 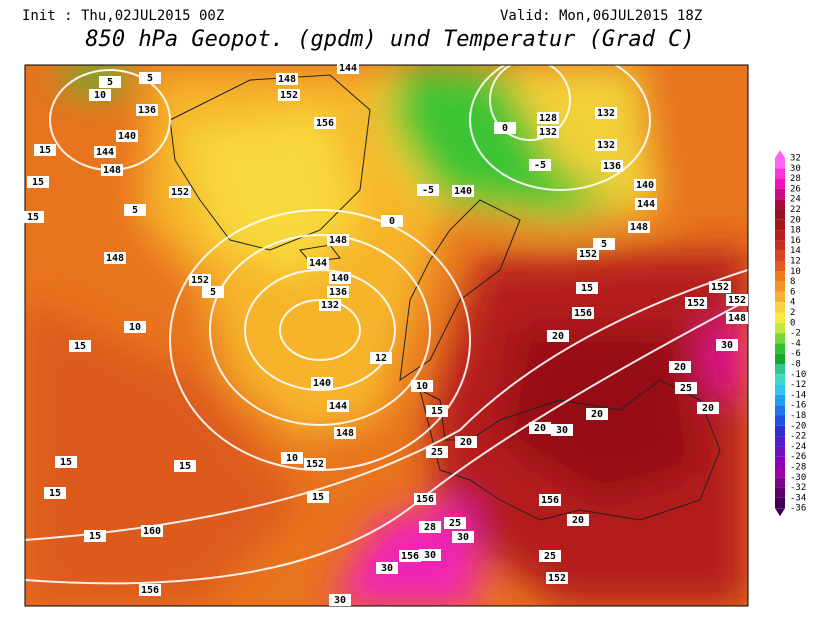 I want to click on colorbar-tip-top, so click(x=780, y=154).